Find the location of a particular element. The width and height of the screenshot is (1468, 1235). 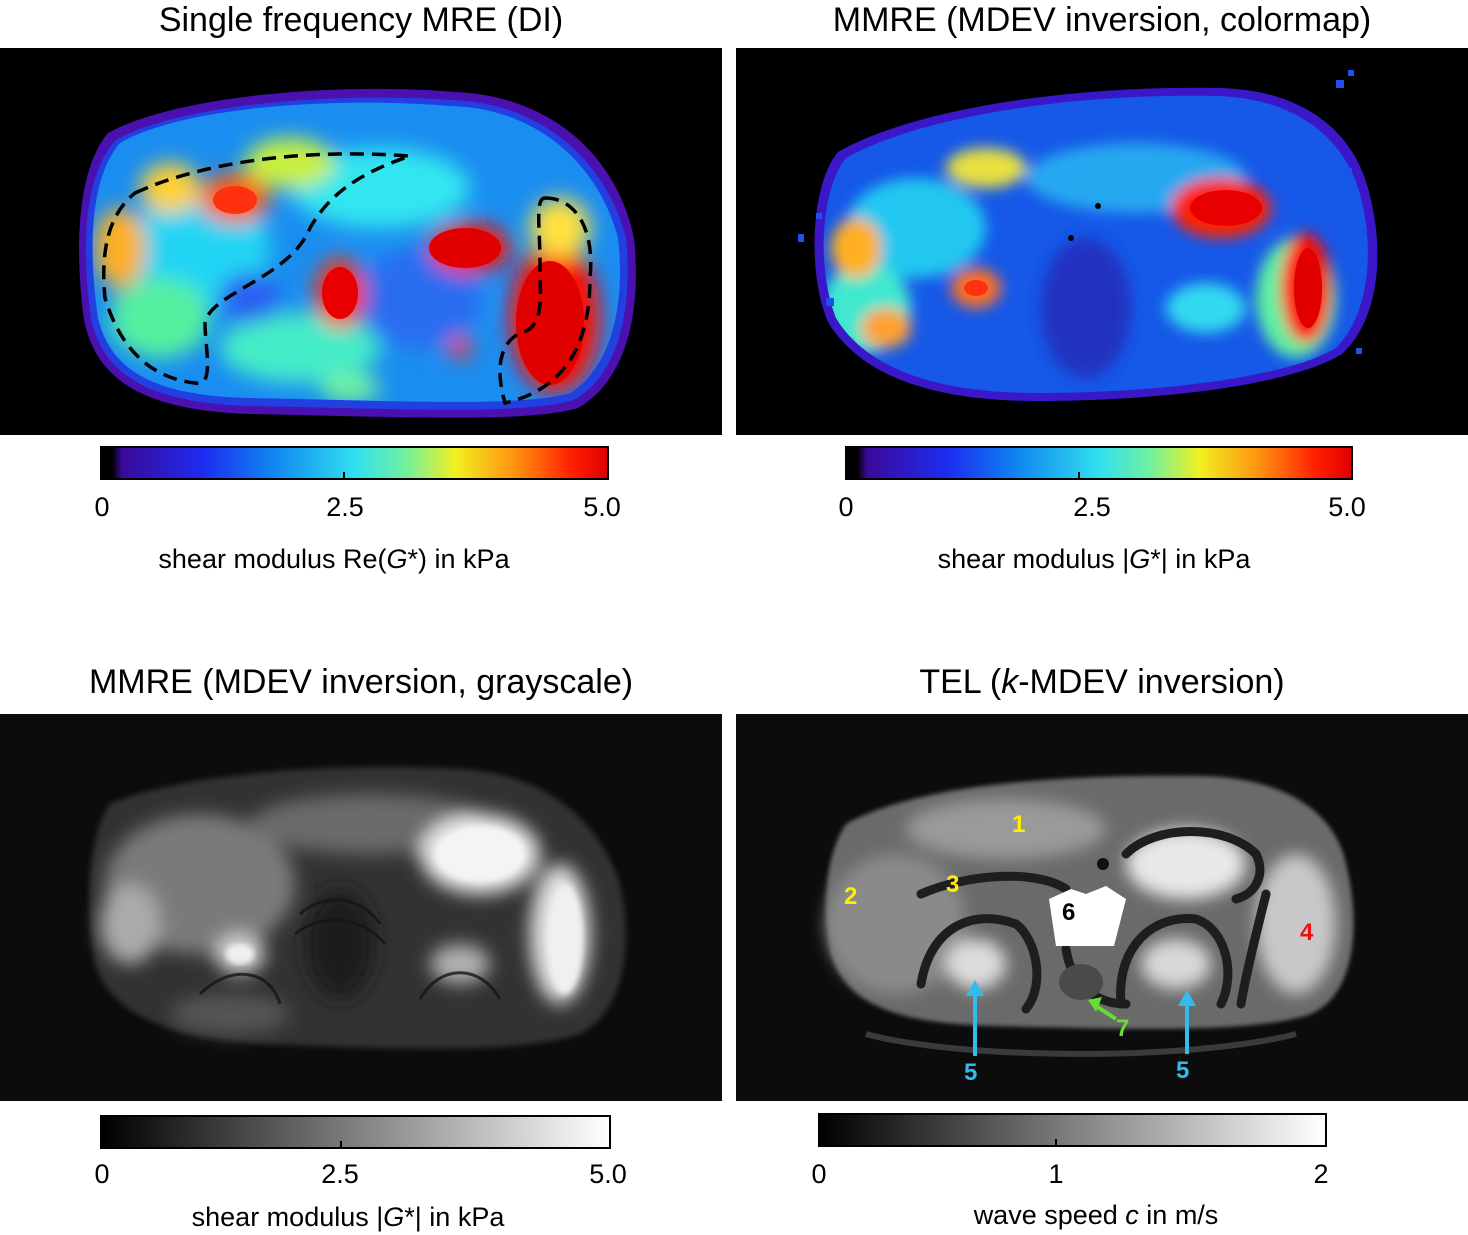

colorbar-mmre-colormap is located at coordinates (1099, 463).